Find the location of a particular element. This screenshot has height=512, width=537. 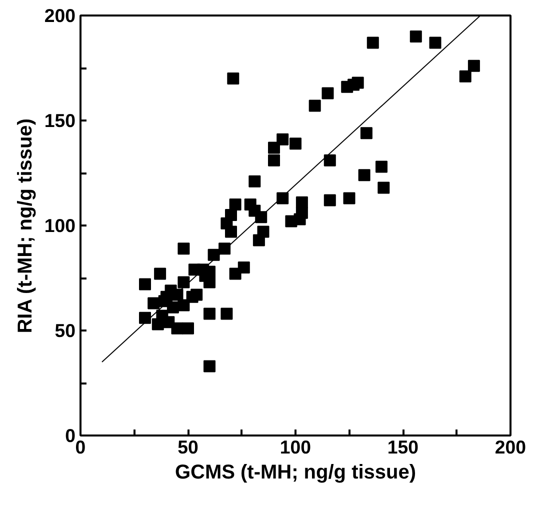

x-tick-label: 50 is located at coordinates (188, 447).